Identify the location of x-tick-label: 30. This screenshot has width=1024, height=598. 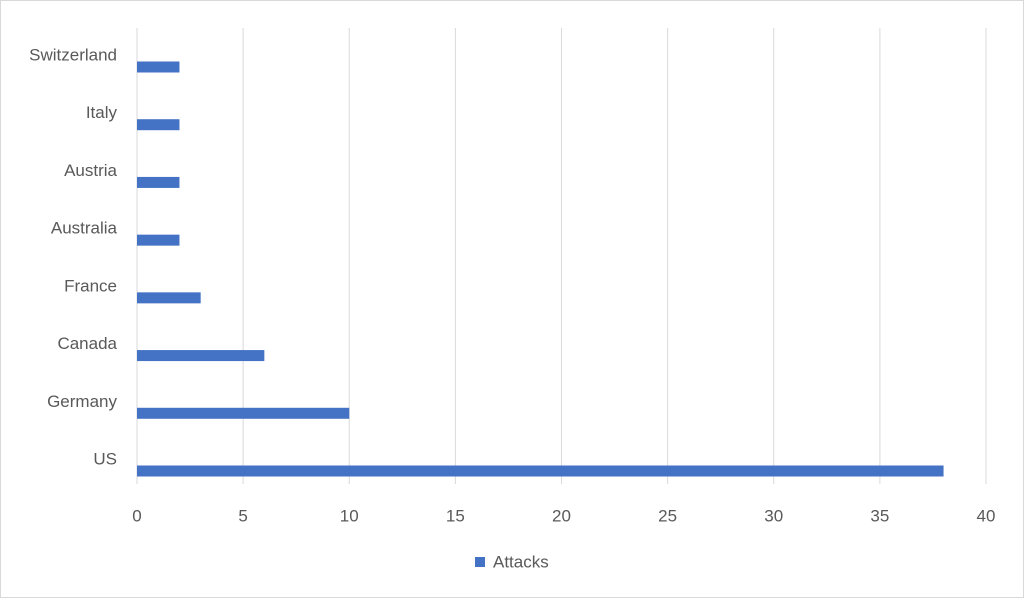
(773, 515).